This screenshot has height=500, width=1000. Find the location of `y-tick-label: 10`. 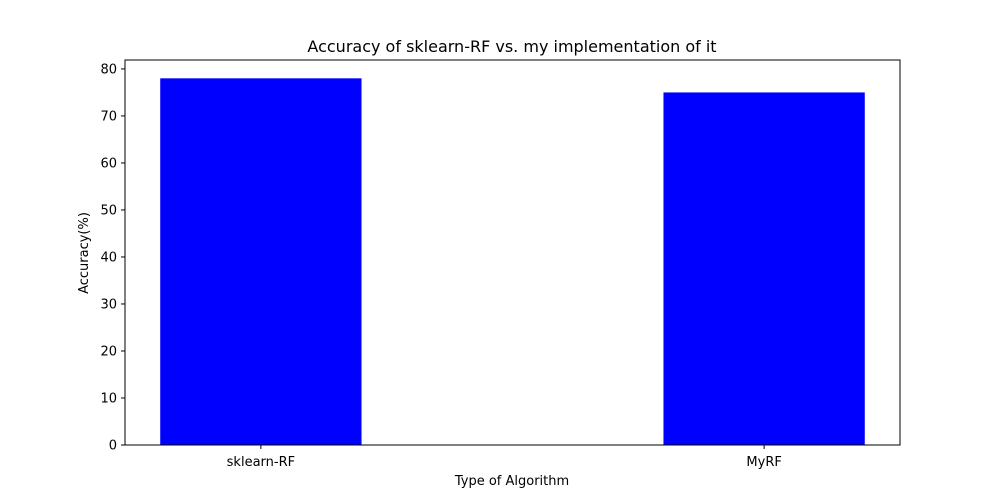

y-tick-label: 10 is located at coordinates (108, 398).